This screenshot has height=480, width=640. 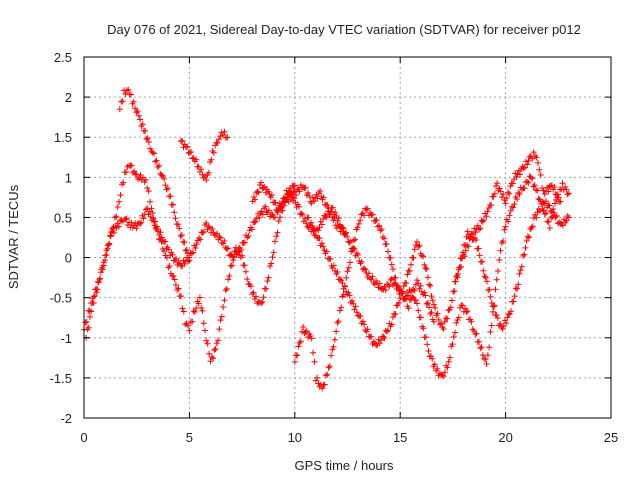 I want to click on x-axis-label: GPS time / hours, so click(x=344, y=465).